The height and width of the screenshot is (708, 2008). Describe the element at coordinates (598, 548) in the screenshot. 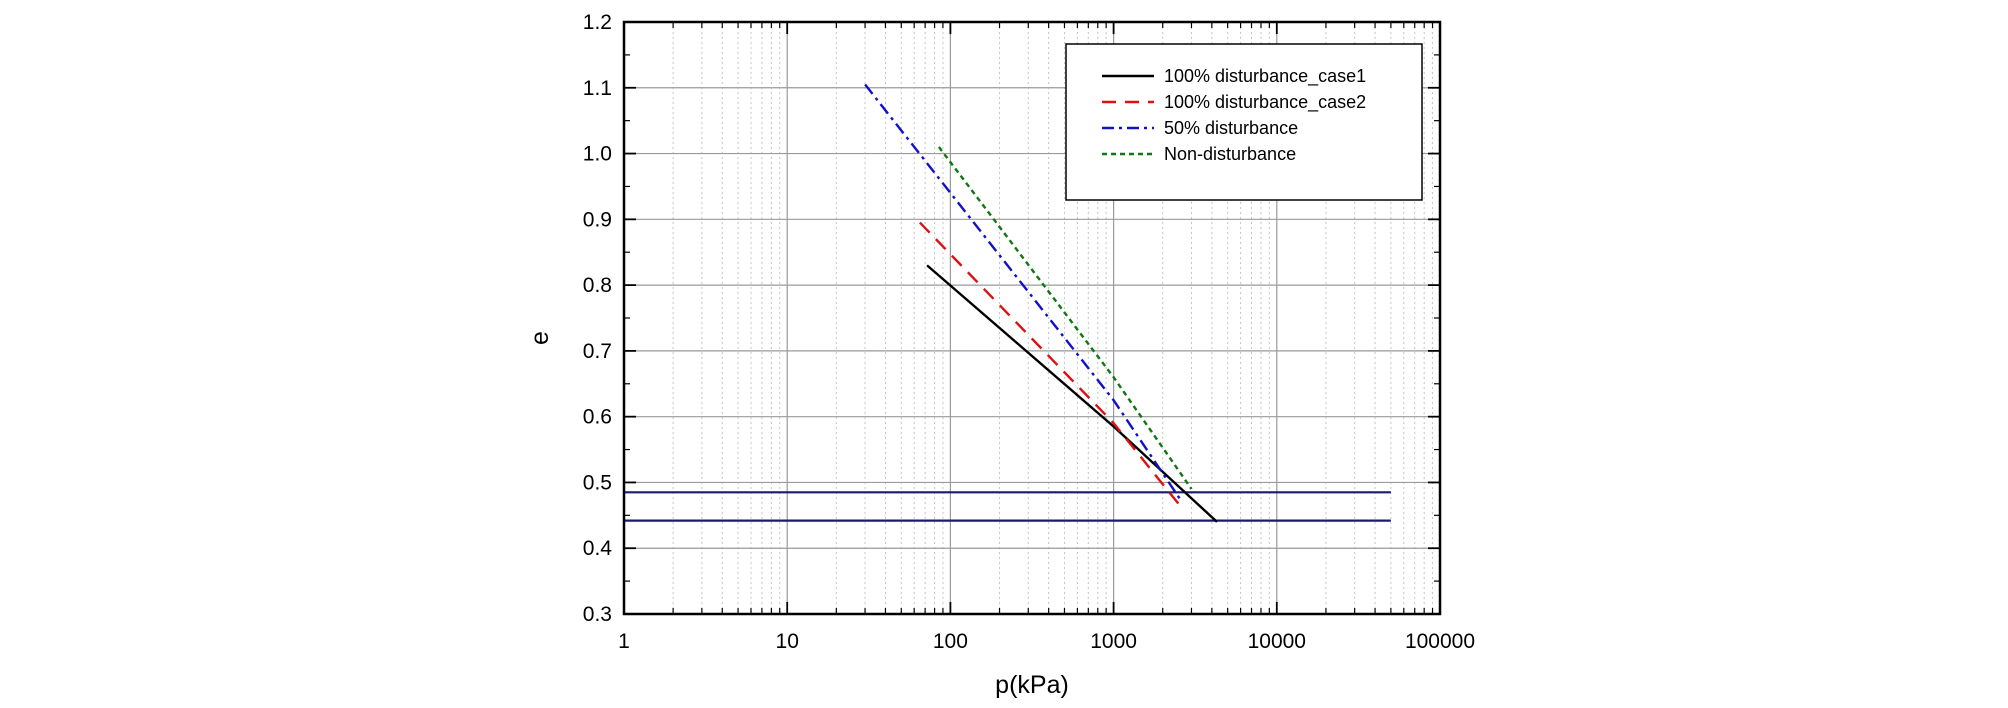

I see `y-tick-label: 0.4` at that location.